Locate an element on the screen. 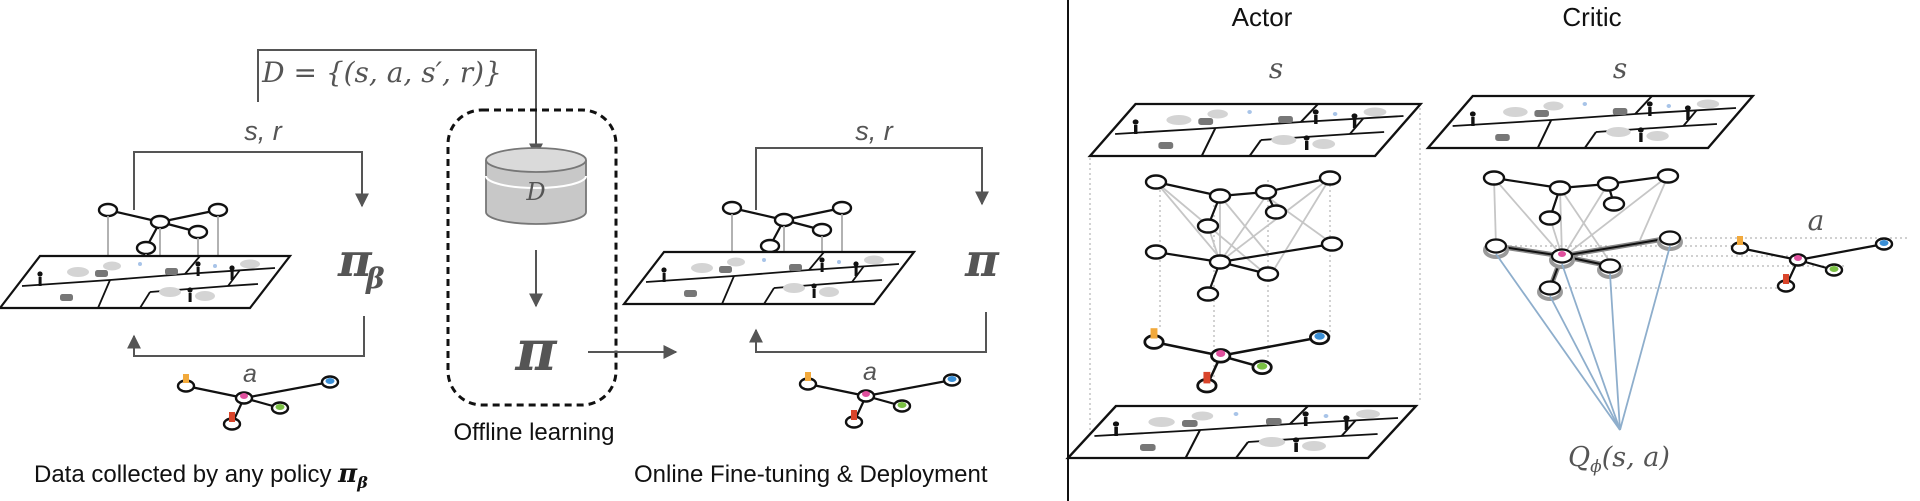  loop2-state-label: s, r is located at coordinates (874, 131).